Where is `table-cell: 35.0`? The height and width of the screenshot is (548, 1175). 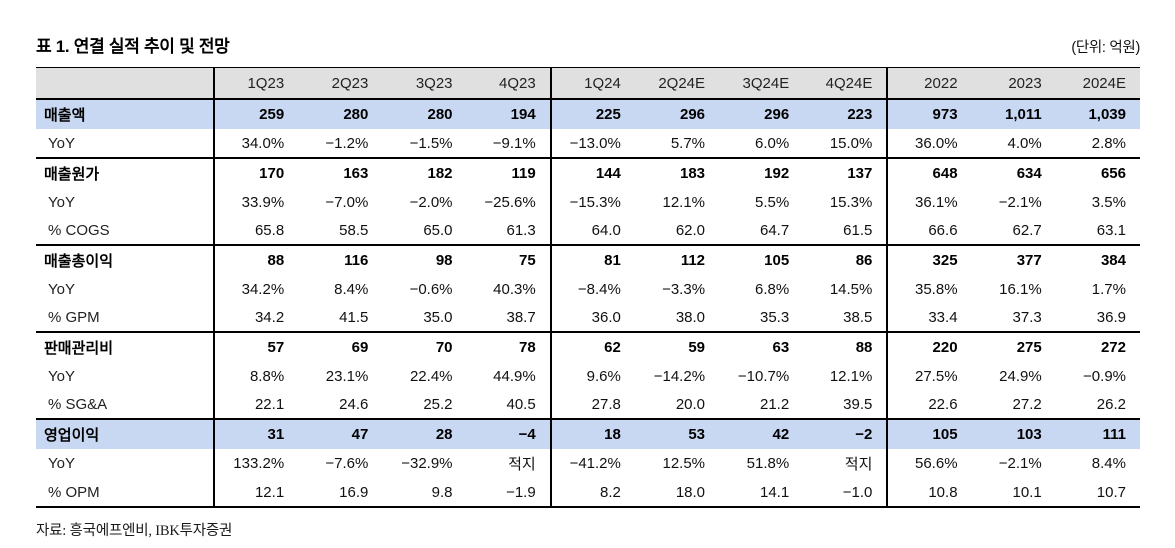 table-cell: 35.0 is located at coordinates (438, 317).